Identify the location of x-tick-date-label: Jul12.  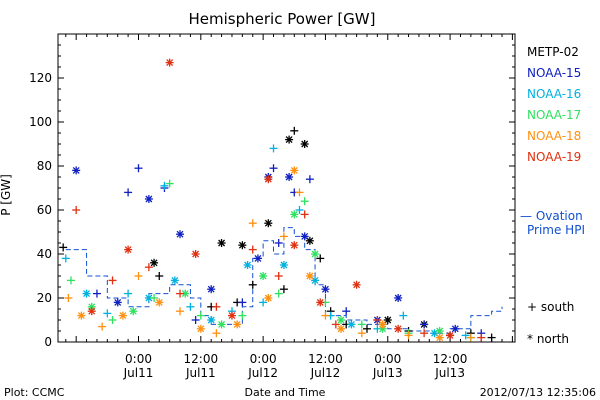
(325, 373).